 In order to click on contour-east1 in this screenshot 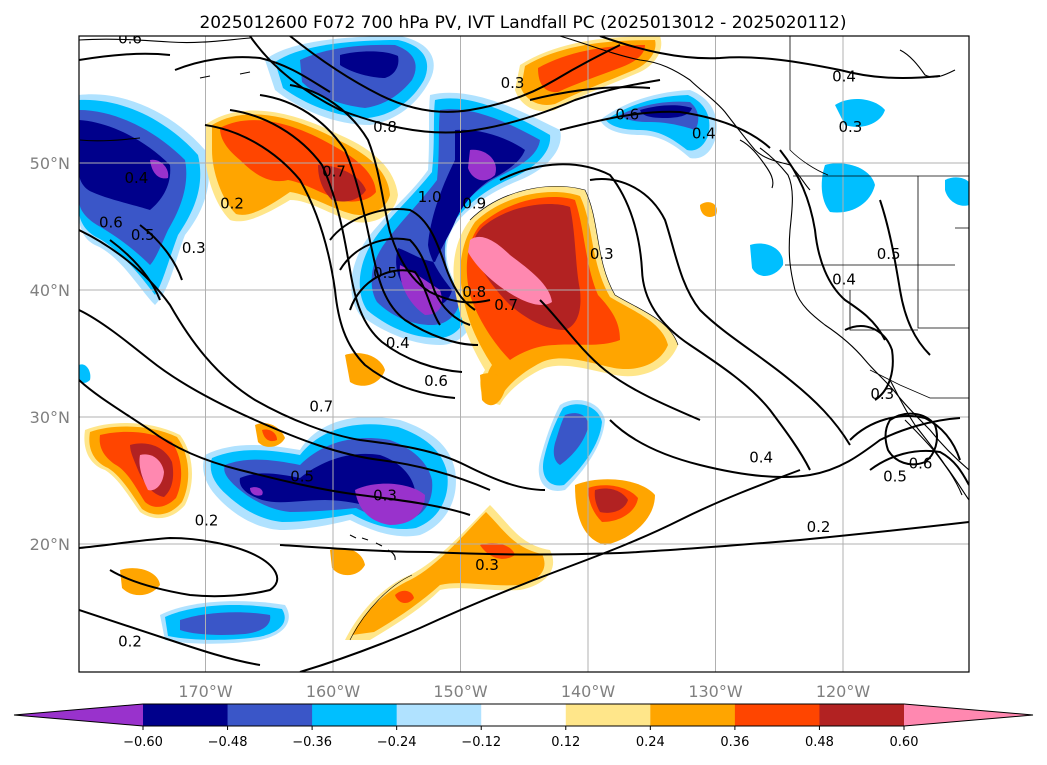, I will do `click(655, 317)`.